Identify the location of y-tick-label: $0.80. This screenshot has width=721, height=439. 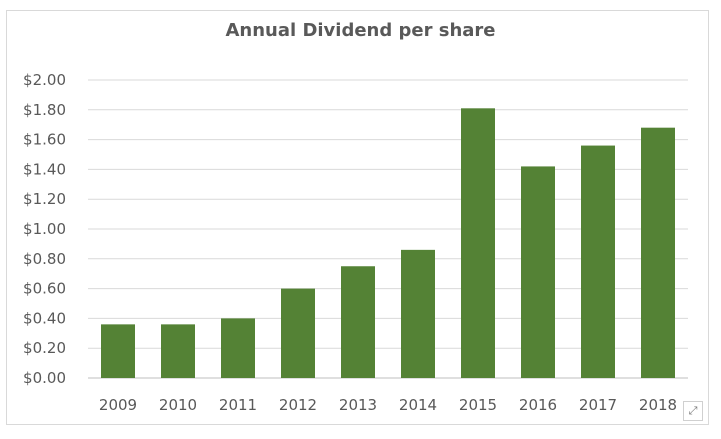
(44, 259).